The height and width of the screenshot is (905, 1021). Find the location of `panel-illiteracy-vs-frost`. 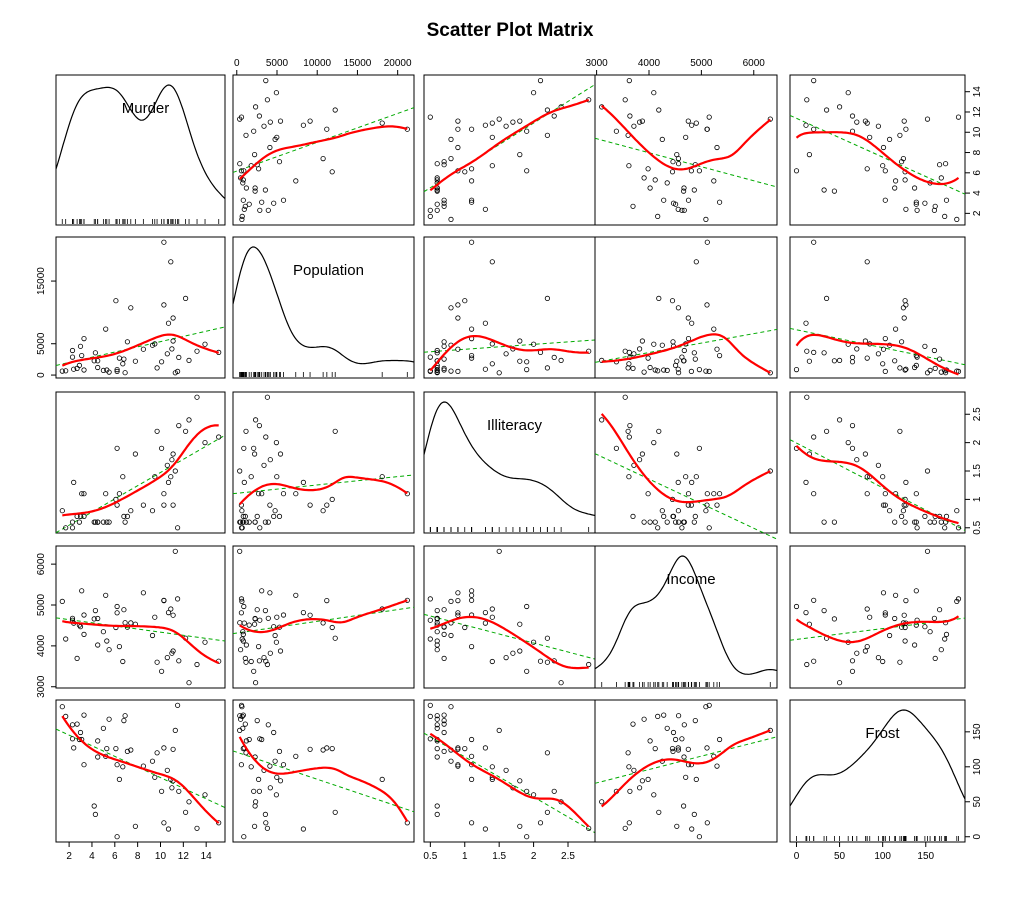

panel-illiteracy-vs-frost is located at coordinates (877, 462).